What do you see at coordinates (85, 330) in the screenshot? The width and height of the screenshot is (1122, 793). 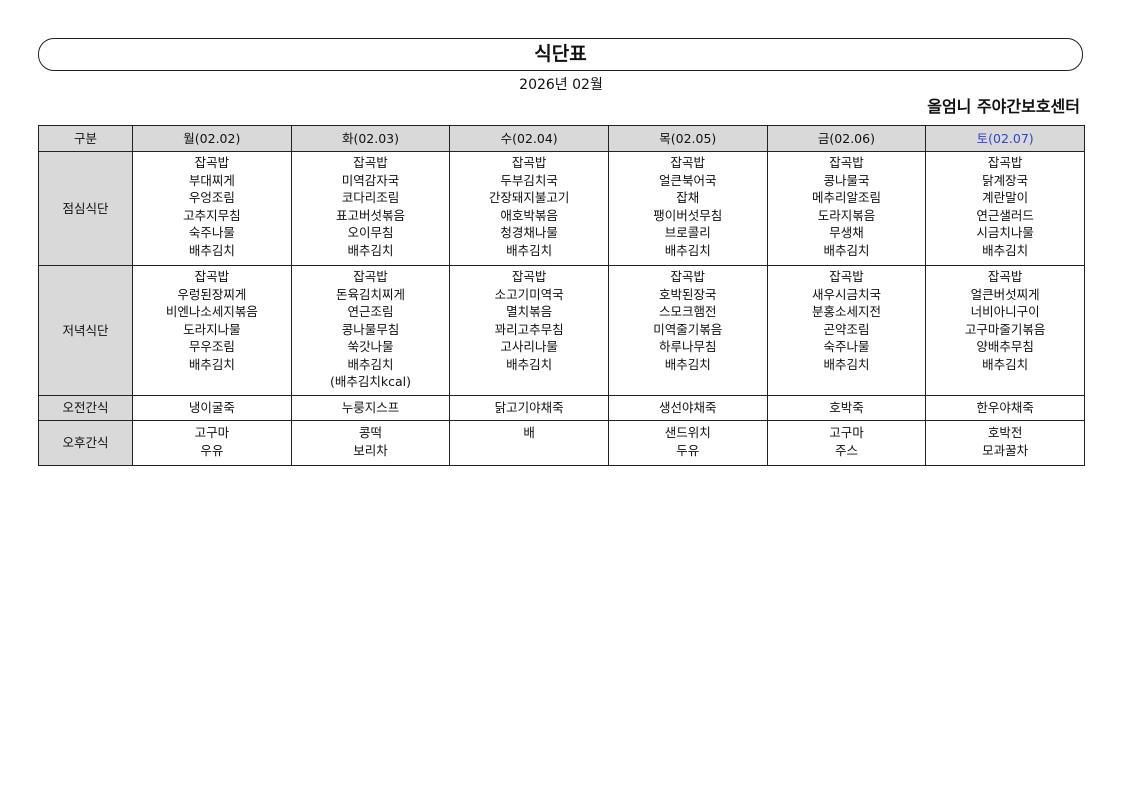 I see `row-label: 저녁식단` at bounding box center [85, 330].